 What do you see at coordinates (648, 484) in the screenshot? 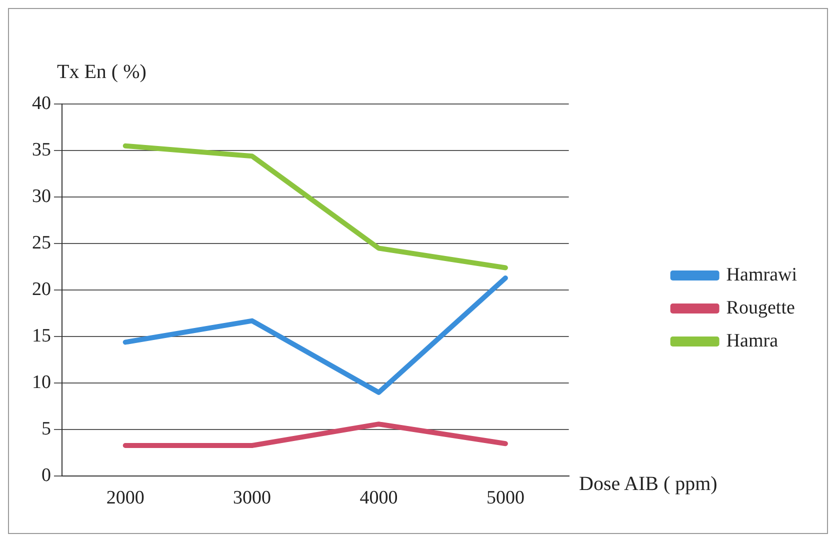
I see `x-axis-title: Dose AIB ( ppm)` at bounding box center [648, 484].